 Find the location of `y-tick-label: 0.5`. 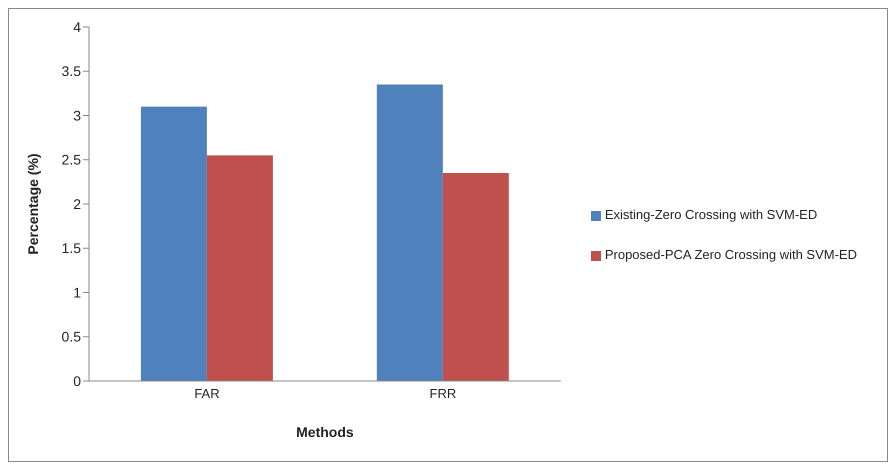

y-tick-label: 0.5 is located at coordinates (72, 336).